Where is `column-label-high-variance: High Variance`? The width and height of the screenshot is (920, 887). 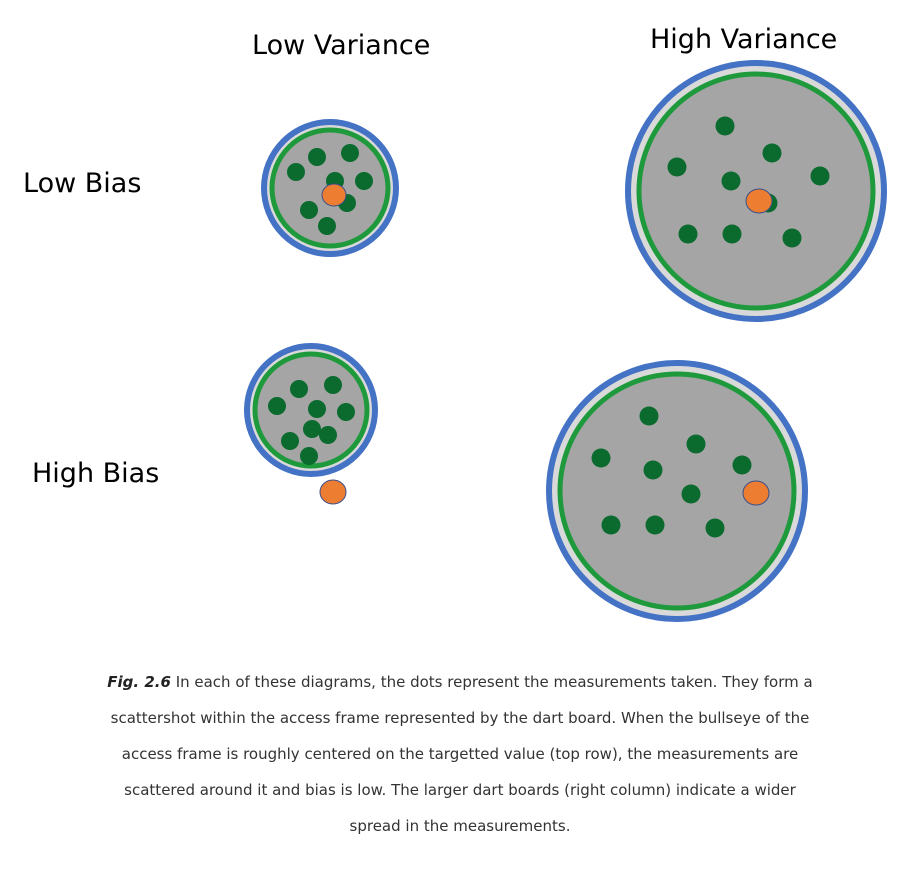
column-label-high-variance: High Variance is located at coordinates (744, 39).